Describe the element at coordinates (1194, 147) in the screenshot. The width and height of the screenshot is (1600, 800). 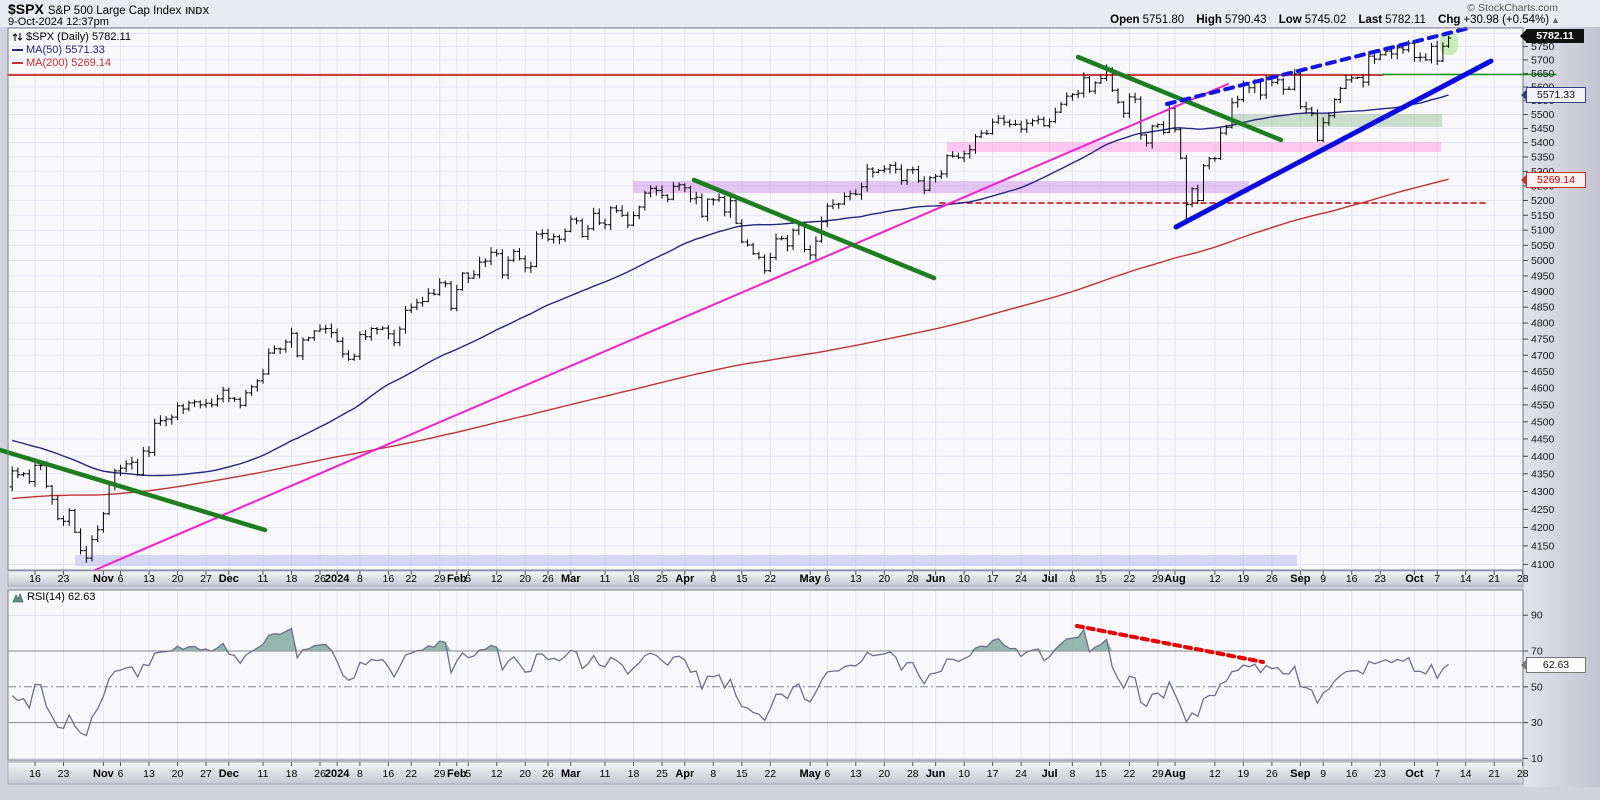
I see `pink-support-zone` at that location.